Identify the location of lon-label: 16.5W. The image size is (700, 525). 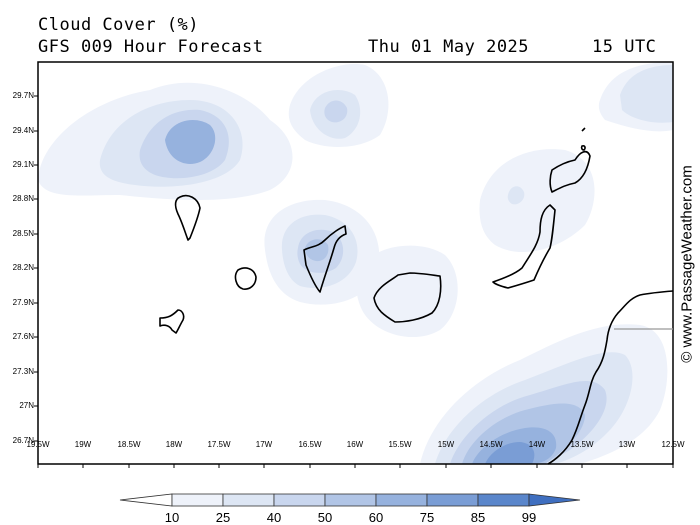
(310, 444).